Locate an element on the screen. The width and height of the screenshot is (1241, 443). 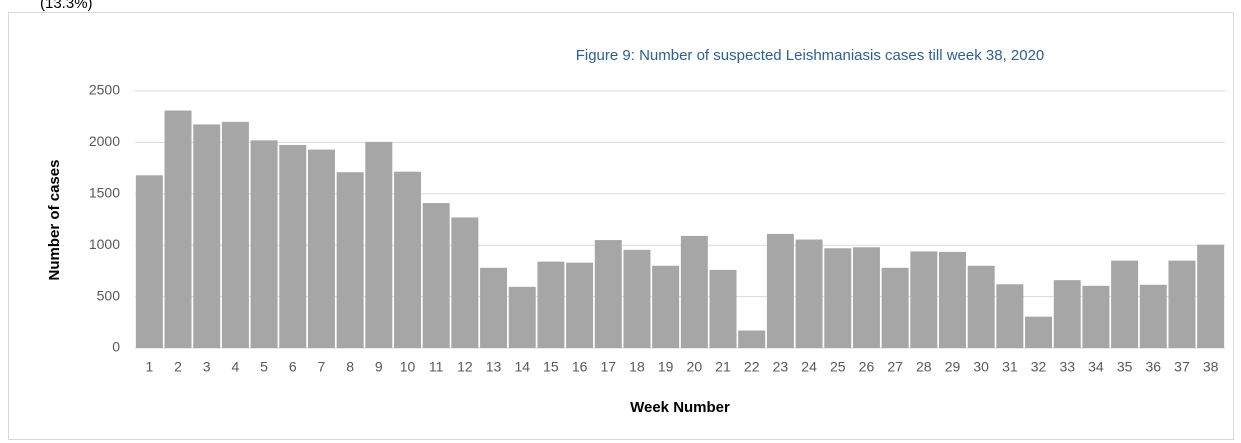
x-tick-label: 28 is located at coordinates (924, 367).